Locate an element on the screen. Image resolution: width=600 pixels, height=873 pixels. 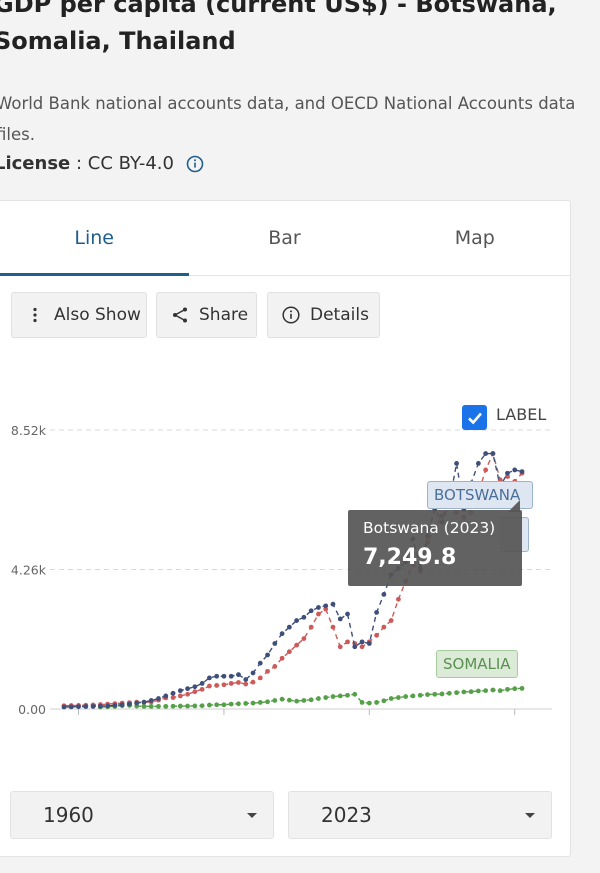
license-label: License is located at coordinates (35, 163).